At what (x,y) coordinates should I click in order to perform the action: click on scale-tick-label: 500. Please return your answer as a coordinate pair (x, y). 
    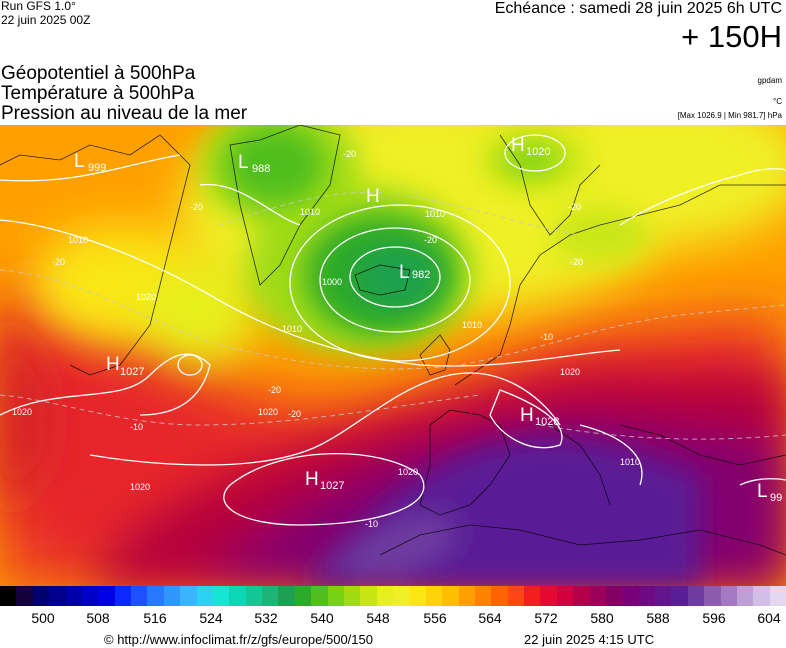
    Looking at the image, I should click on (43, 618).